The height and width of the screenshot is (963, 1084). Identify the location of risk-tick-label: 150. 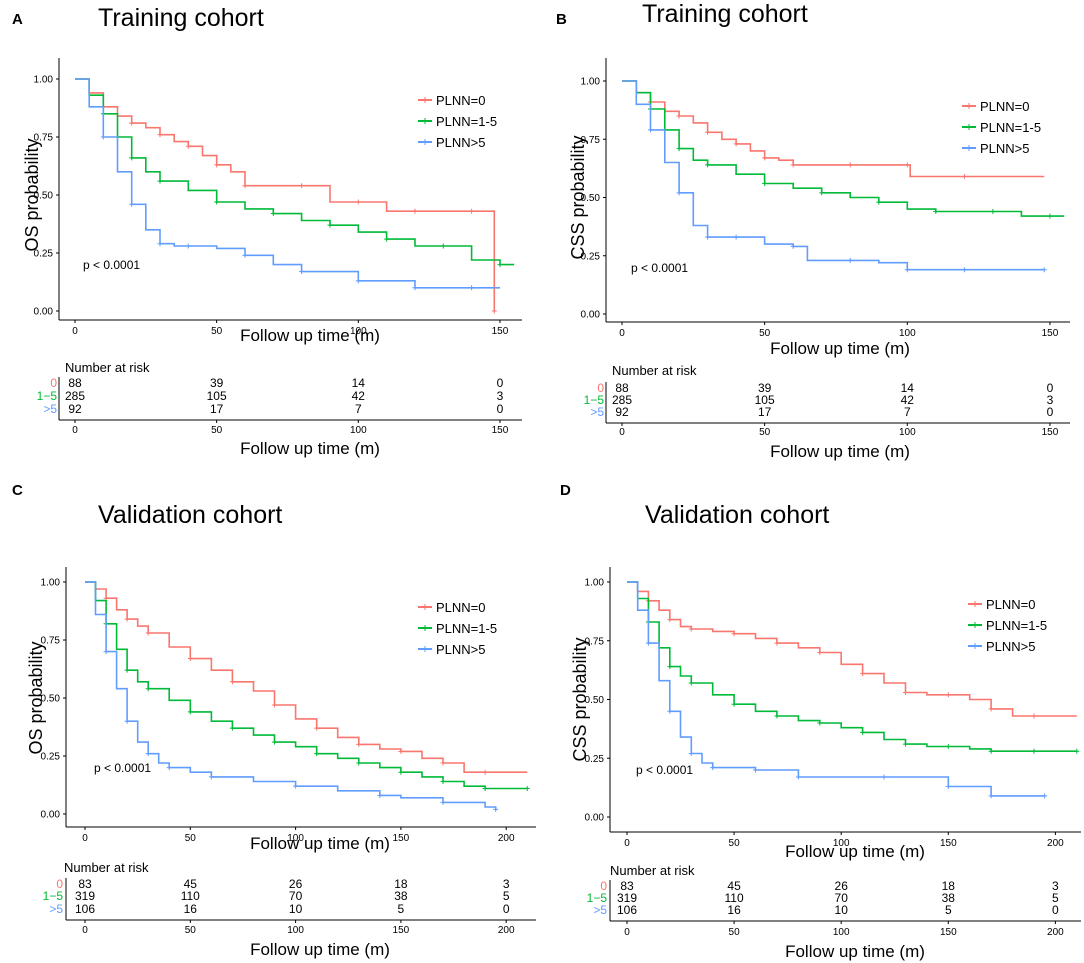
(401, 930).